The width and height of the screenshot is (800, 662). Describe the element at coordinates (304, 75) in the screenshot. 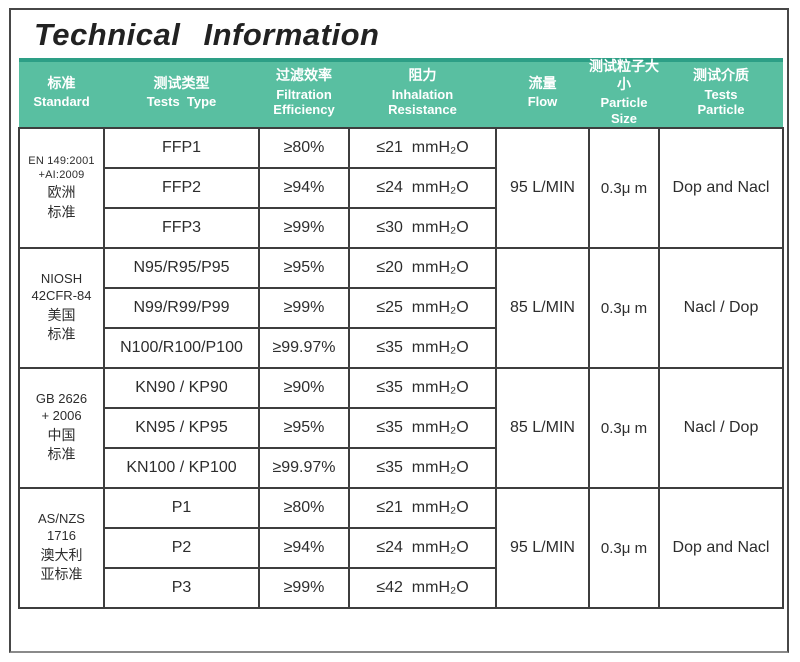

I see `col-header-filtration-efficiency-zh: 过滤效率` at that location.